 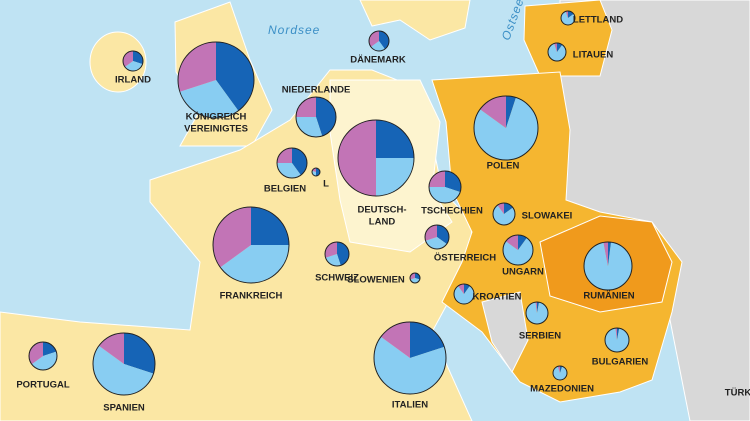 What do you see at coordinates (503, 166) in the screenshot?
I see `country-label: POLEN` at bounding box center [503, 166].